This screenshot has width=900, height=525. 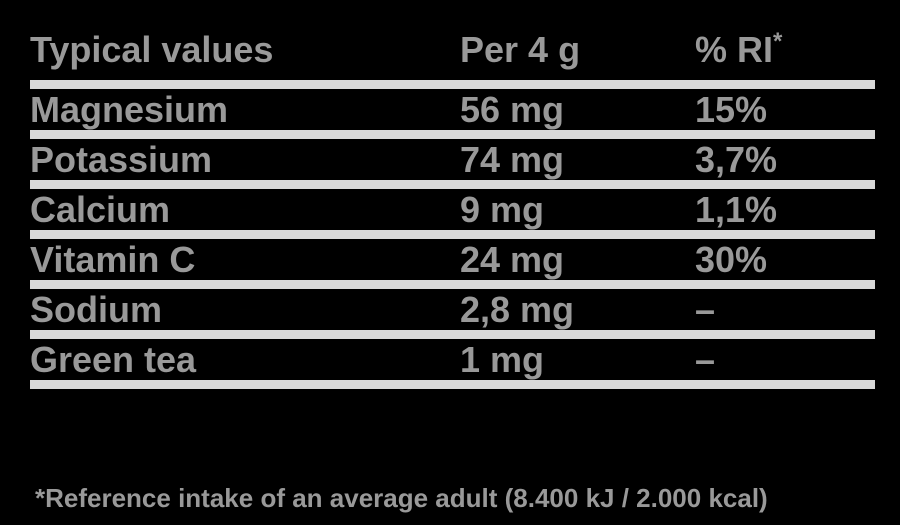 I want to click on header-per-serving: Per 4 g, so click(x=520, y=49).